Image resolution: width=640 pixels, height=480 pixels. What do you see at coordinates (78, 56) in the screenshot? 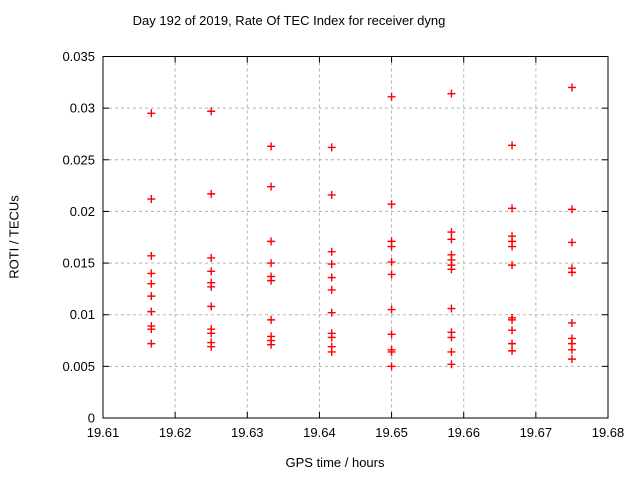
I see `y-tick-label: 0.035` at bounding box center [78, 56].